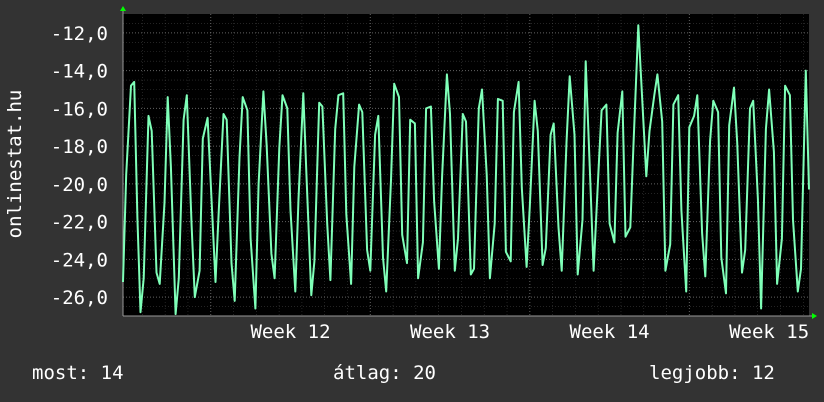 This screenshot has height=402, width=824. I want to click on y-tick-label: -26,0, so click(79, 298).